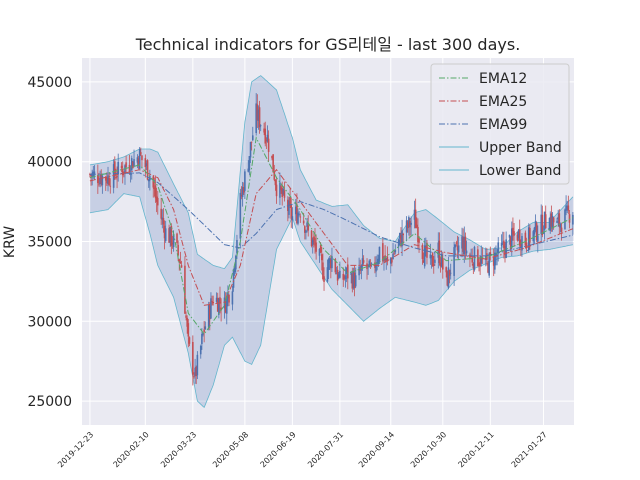 The height and width of the screenshot is (480, 640). Describe the element at coordinates (503, 79) in the screenshot. I see `legend-label: EMA12` at that location.